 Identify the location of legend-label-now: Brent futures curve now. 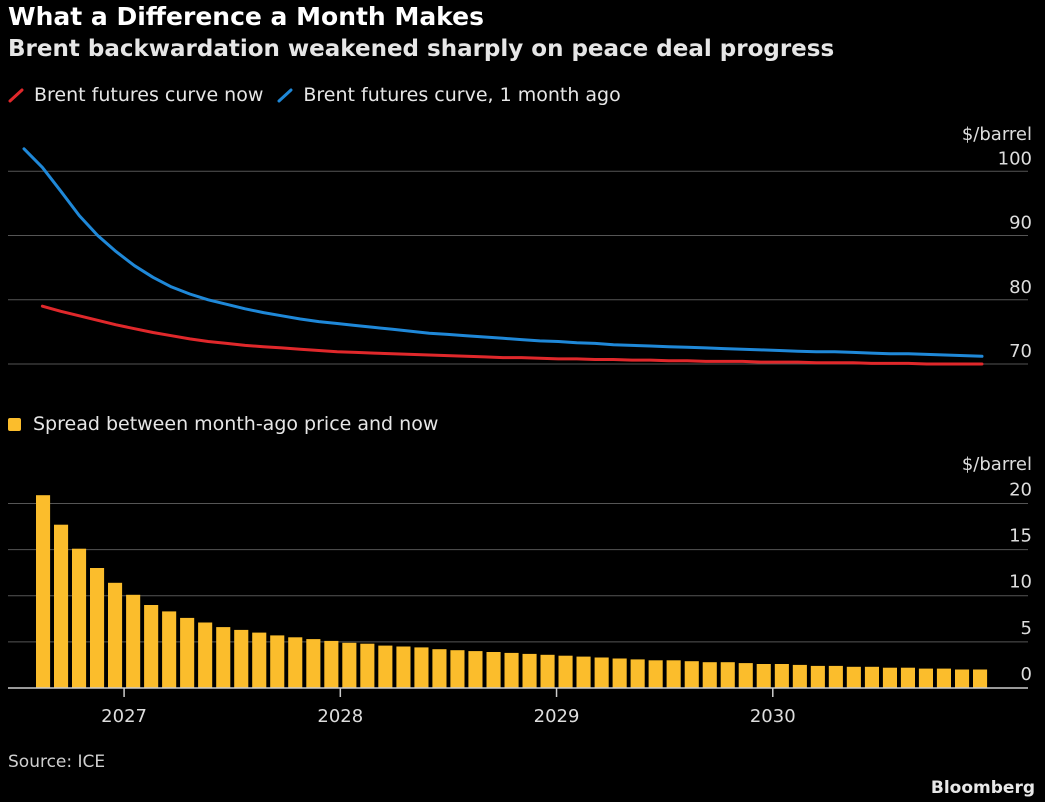
(149, 95).